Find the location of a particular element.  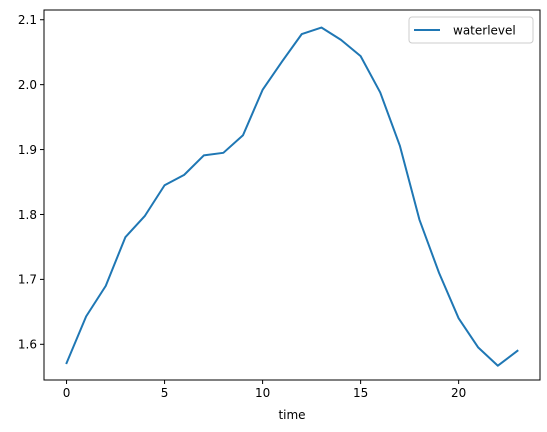

legend-label: waterlevel is located at coordinates (484, 31).